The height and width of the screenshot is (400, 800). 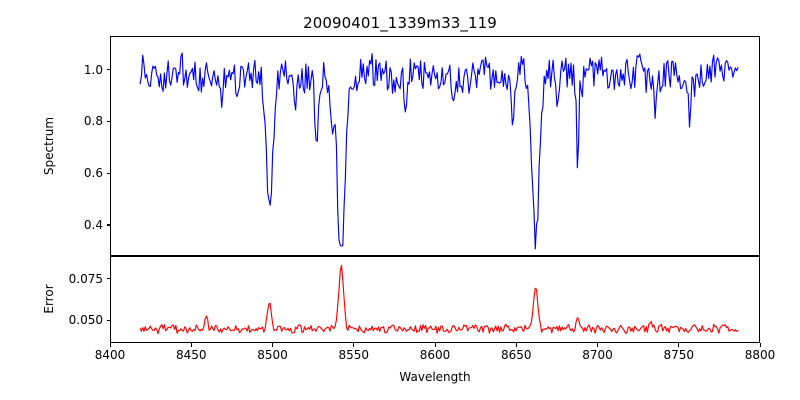 What do you see at coordinates (93, 173) in the screenshot?
I see `spectrum-y-tick-label: 0.6` at bounding box center [93, 173].